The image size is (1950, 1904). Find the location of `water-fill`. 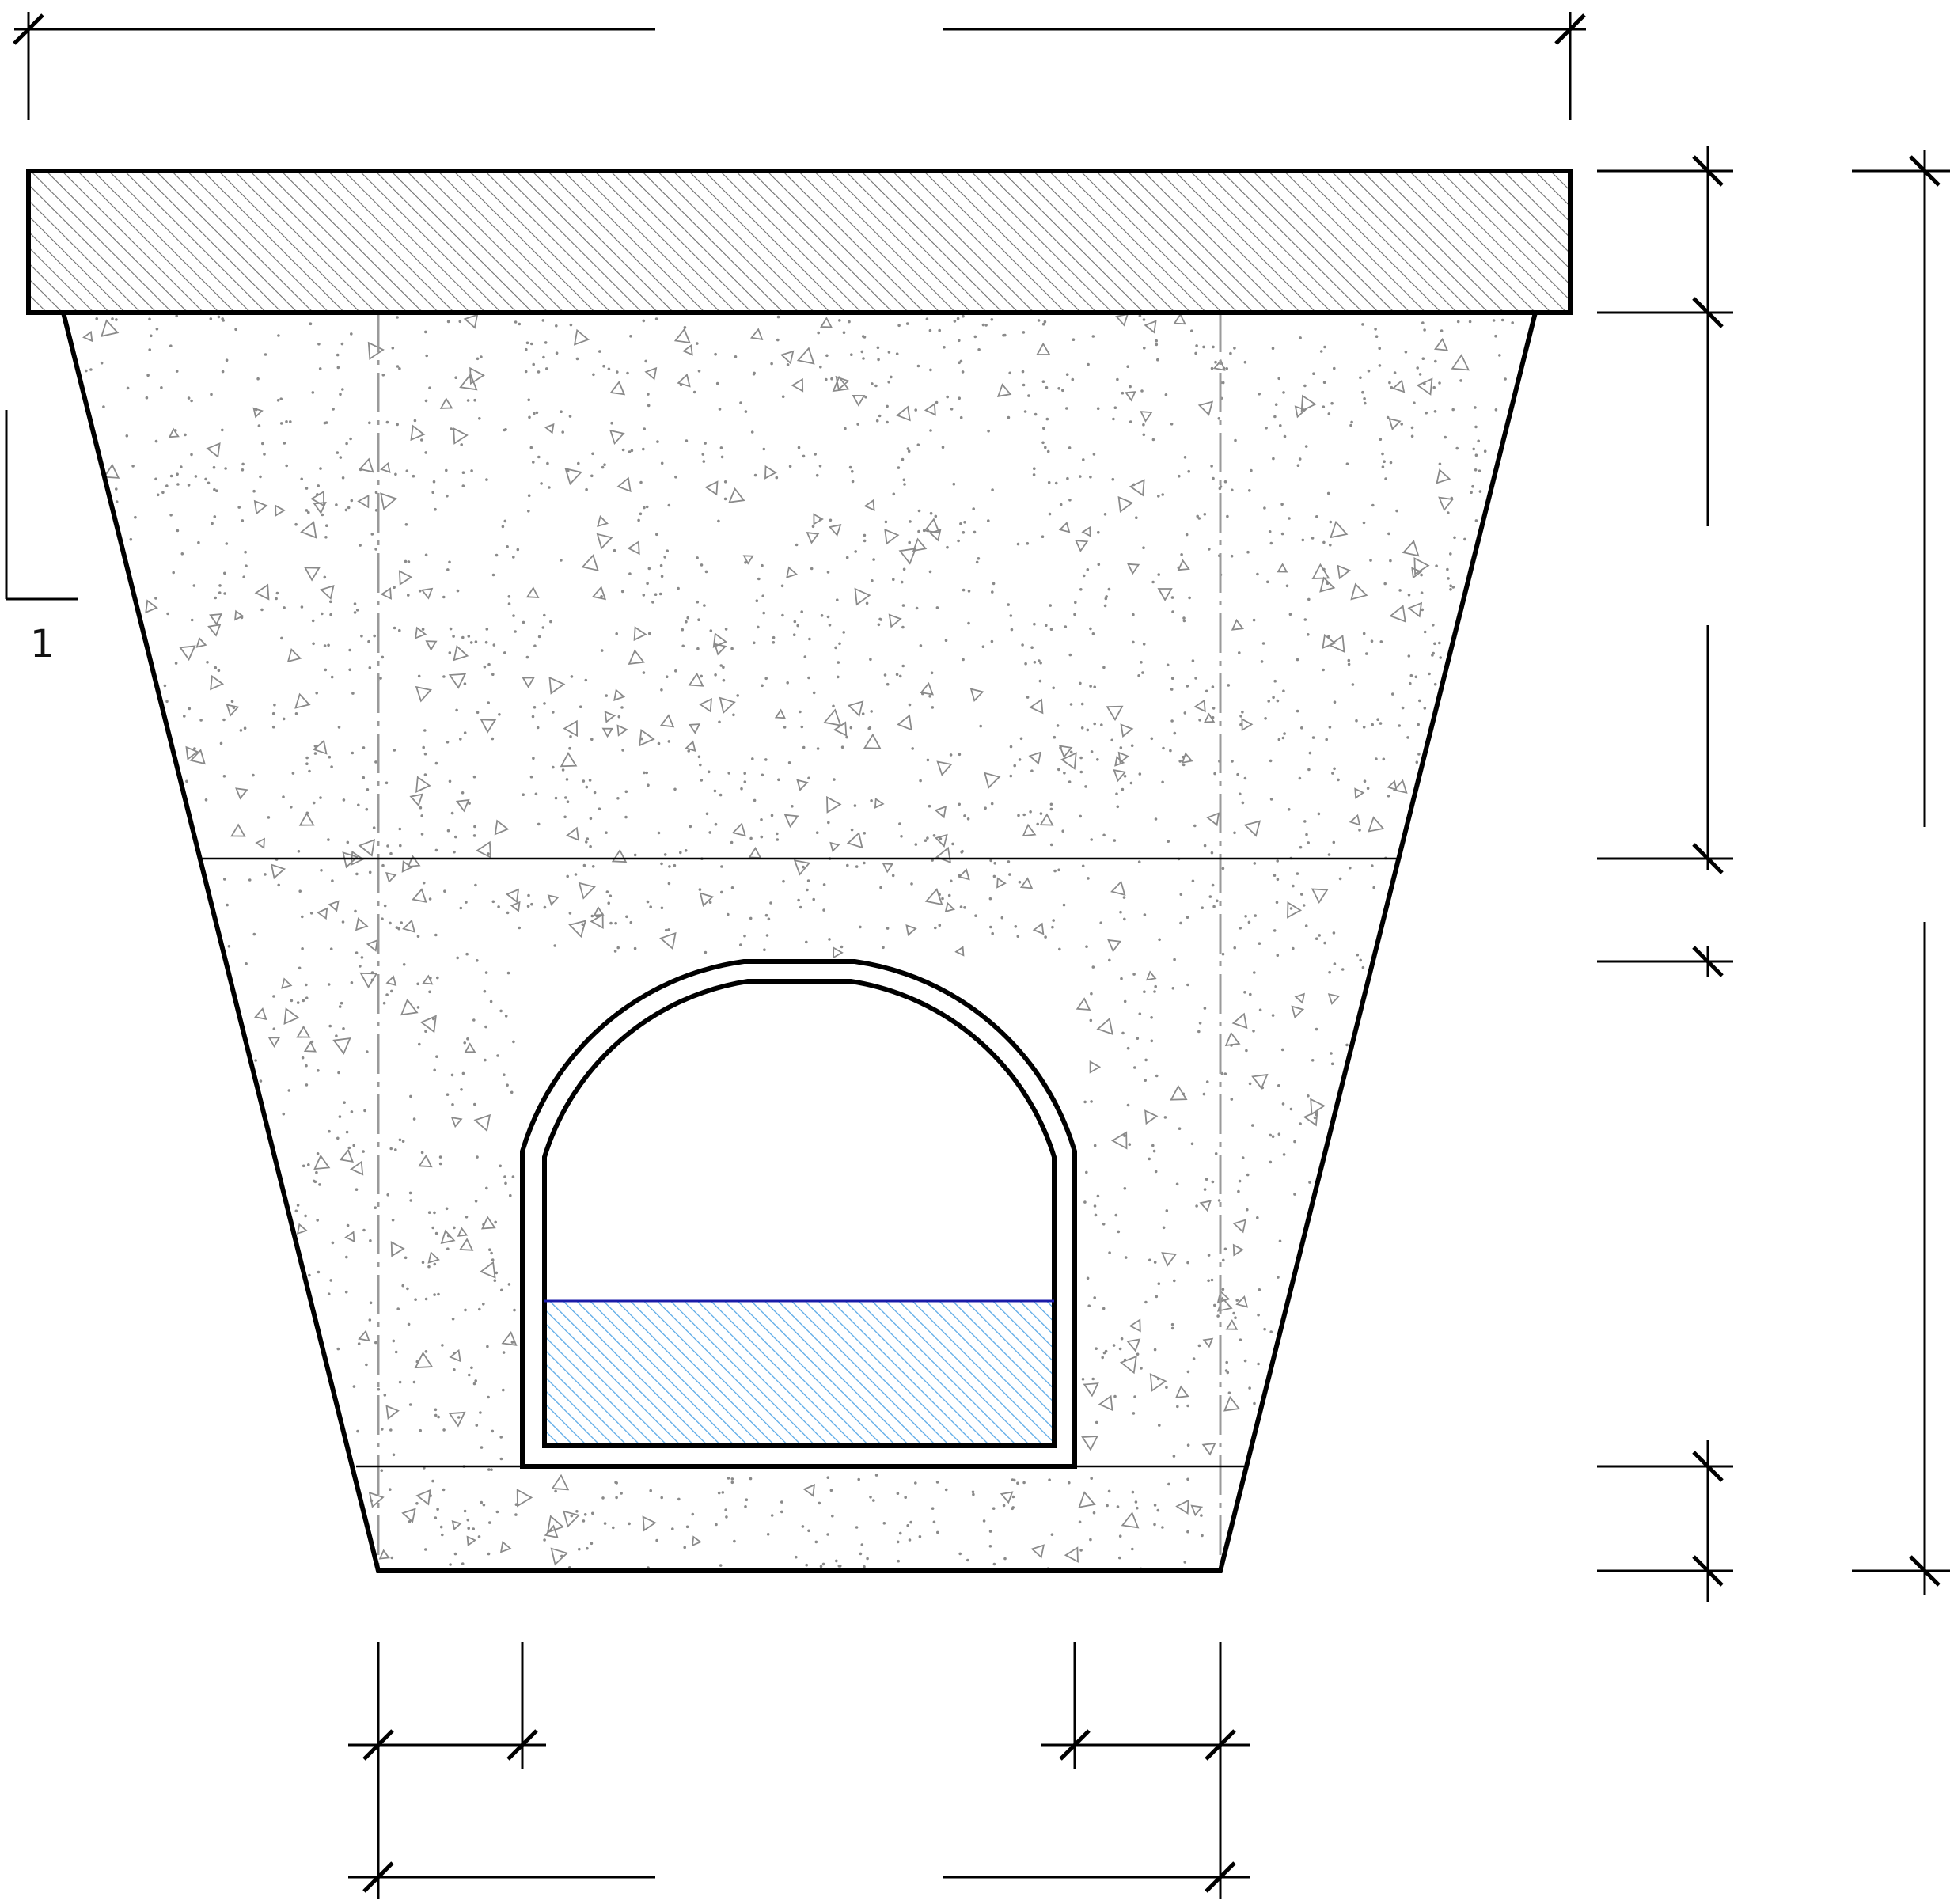

water-fill is located at coordinates (799, 1372).